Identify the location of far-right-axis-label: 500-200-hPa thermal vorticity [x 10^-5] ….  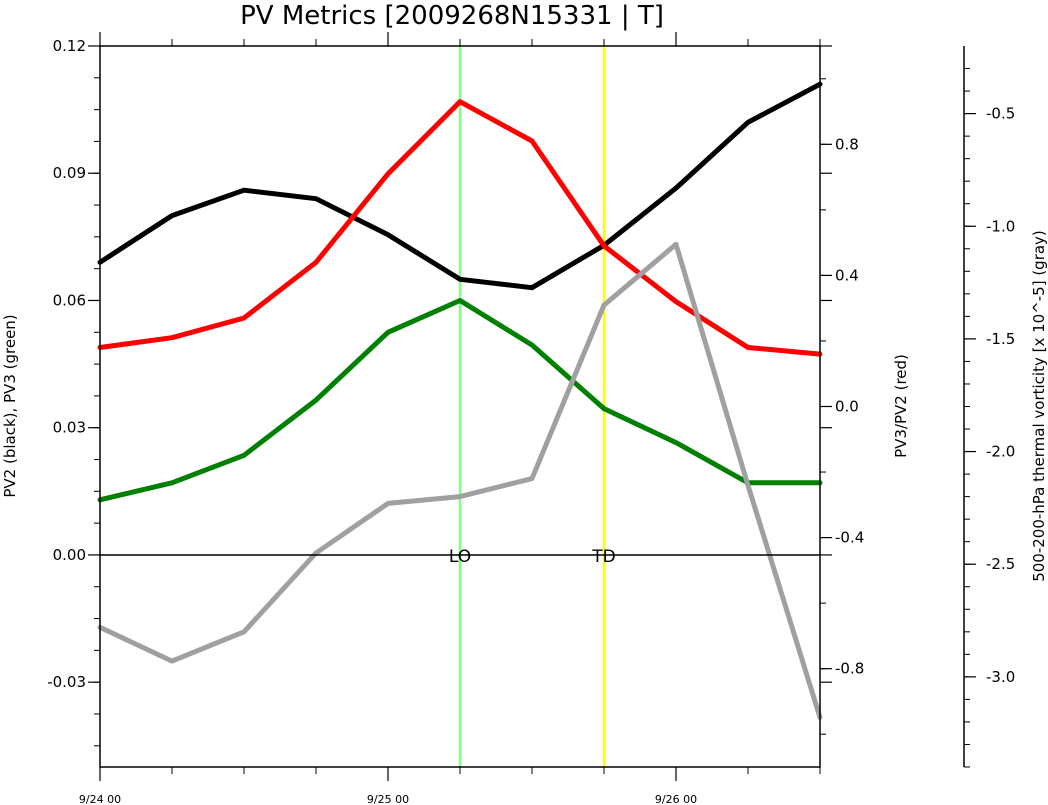
(1039, 406).